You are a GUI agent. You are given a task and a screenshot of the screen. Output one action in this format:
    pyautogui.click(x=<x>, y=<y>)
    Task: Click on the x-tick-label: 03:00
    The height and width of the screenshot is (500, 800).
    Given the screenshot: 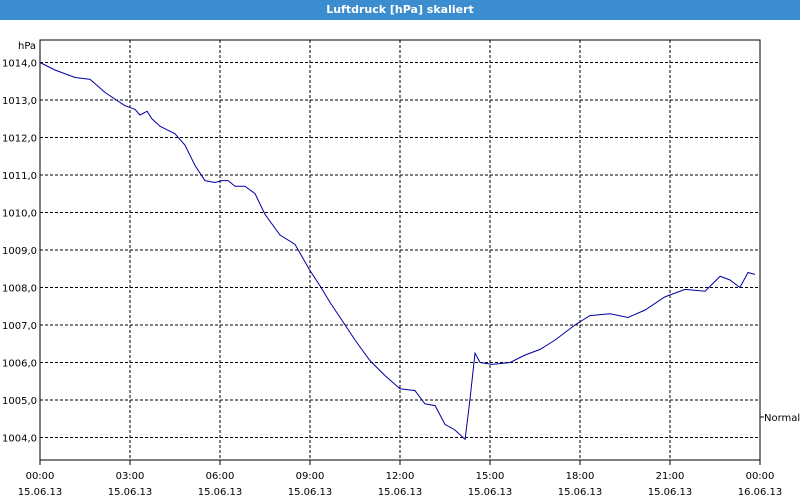 What is the action you would take?
    pyautogui.click(x=130, y=476)
    